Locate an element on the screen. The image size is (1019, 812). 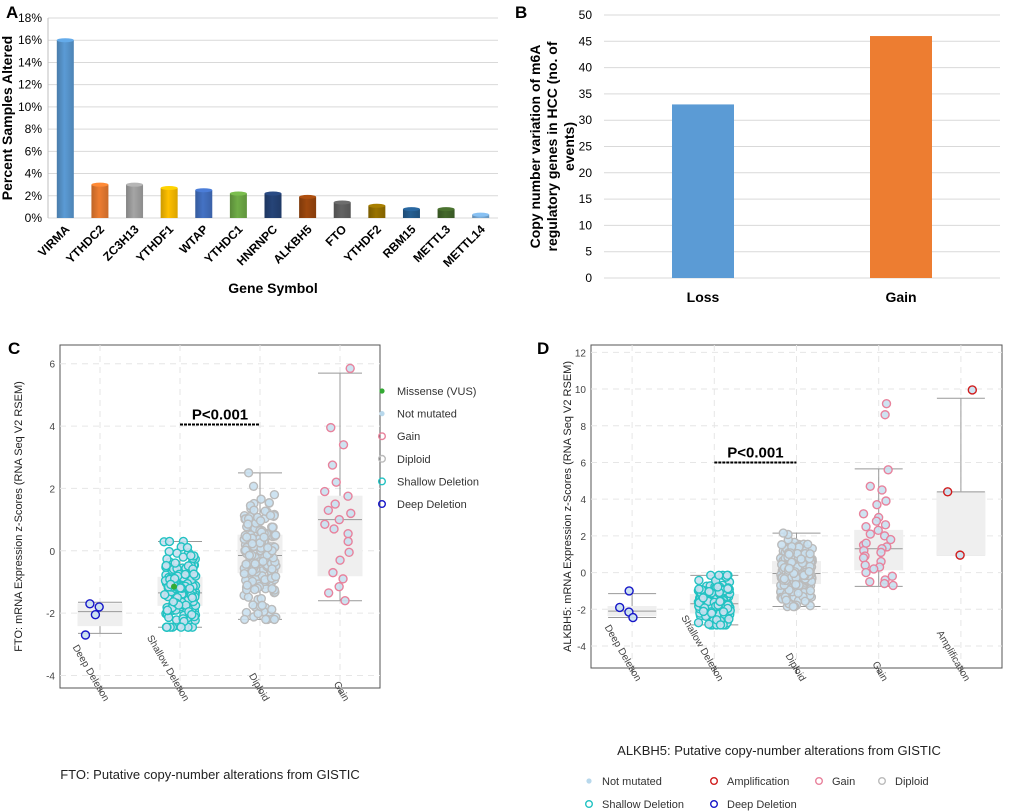
y-tick-label-a-16: 16% is located at coordinates (30, 40).